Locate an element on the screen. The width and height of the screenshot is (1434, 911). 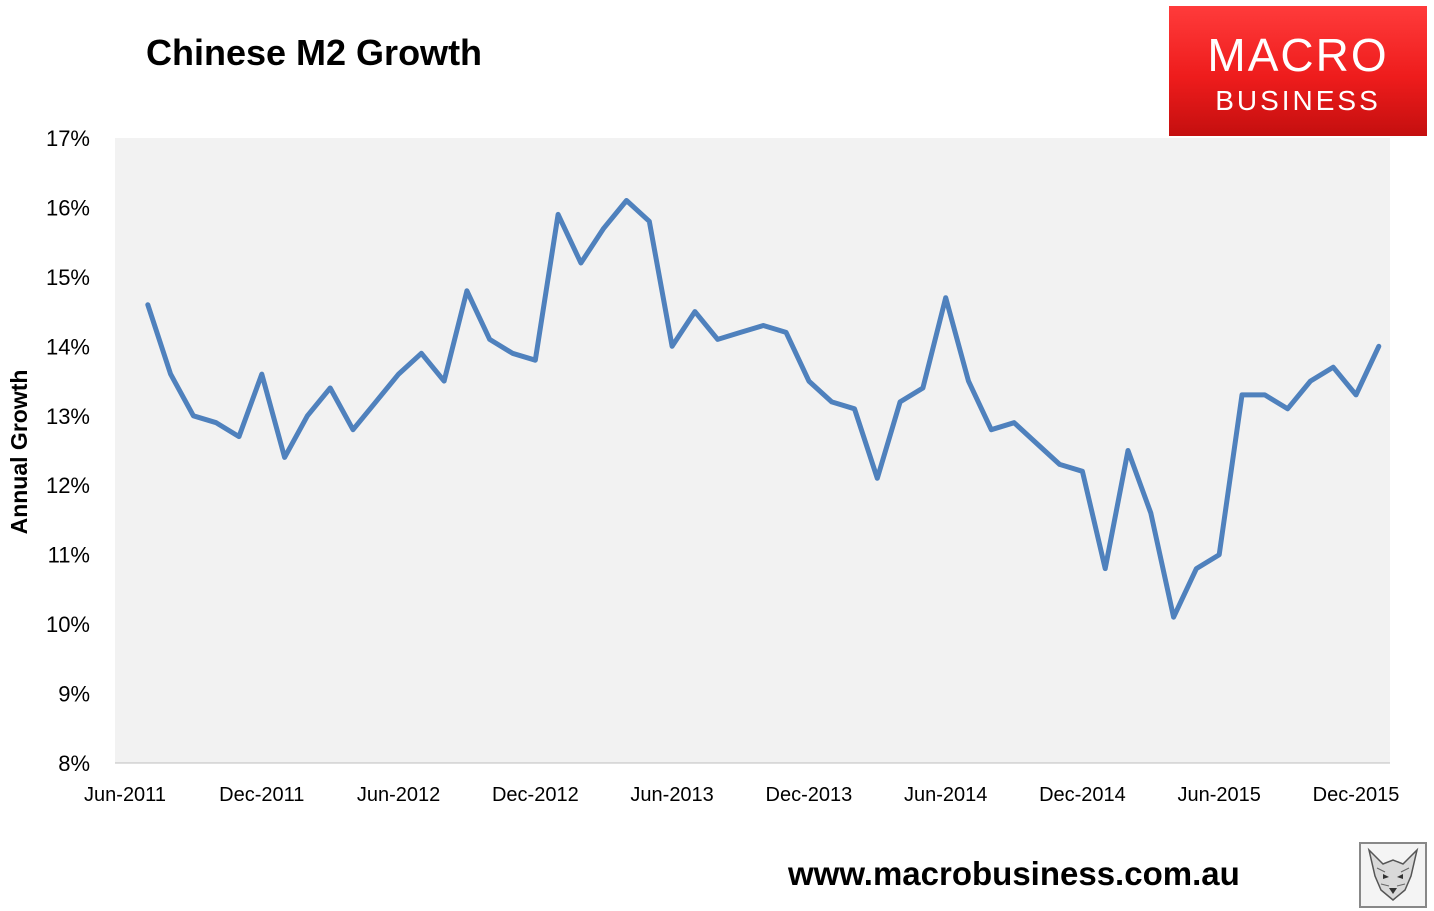
y-tick-label: 17% is located at coordinates (68, 138).